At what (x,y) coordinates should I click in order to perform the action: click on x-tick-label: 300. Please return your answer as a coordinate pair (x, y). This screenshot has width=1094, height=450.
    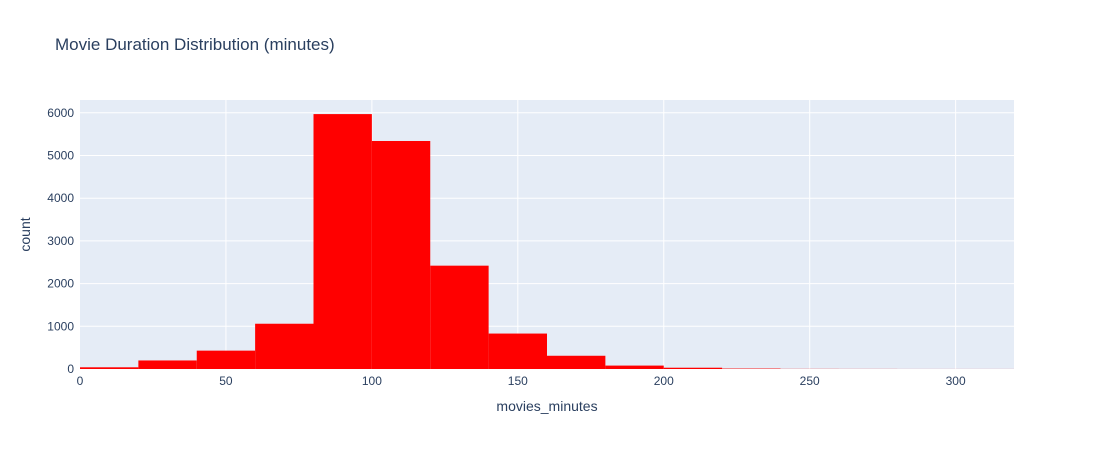
    Looking at the image, I should click on (956, 381).